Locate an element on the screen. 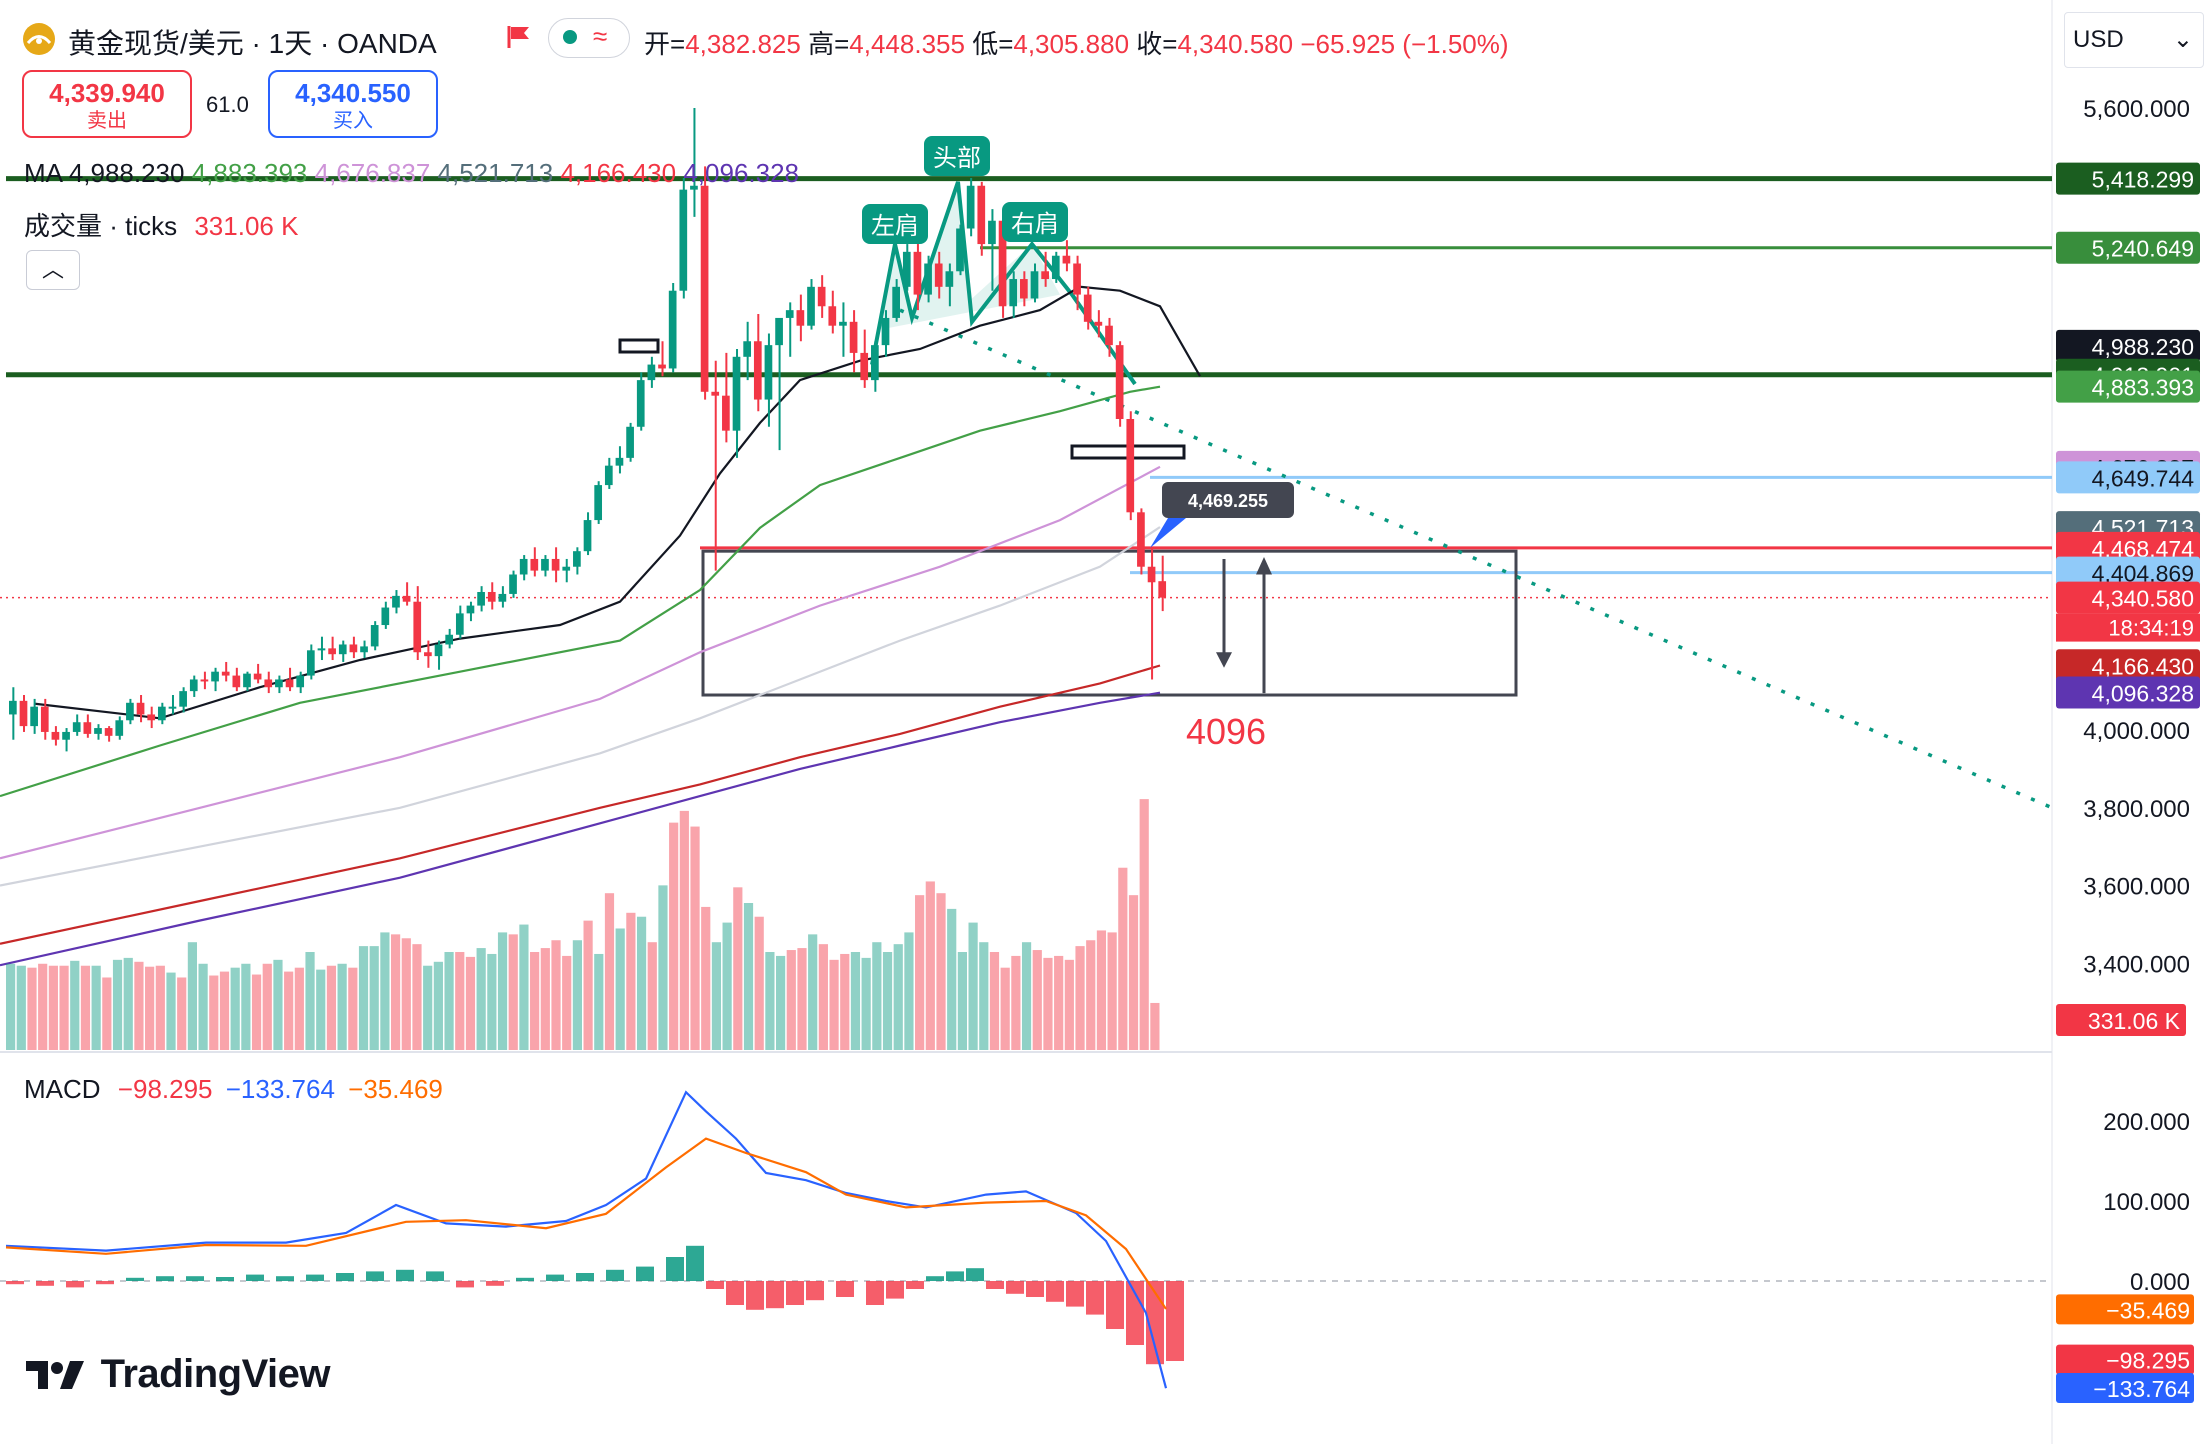 The image size is (2204, 1444). volume-badge-bg is located at coordinates (2121, 1020).